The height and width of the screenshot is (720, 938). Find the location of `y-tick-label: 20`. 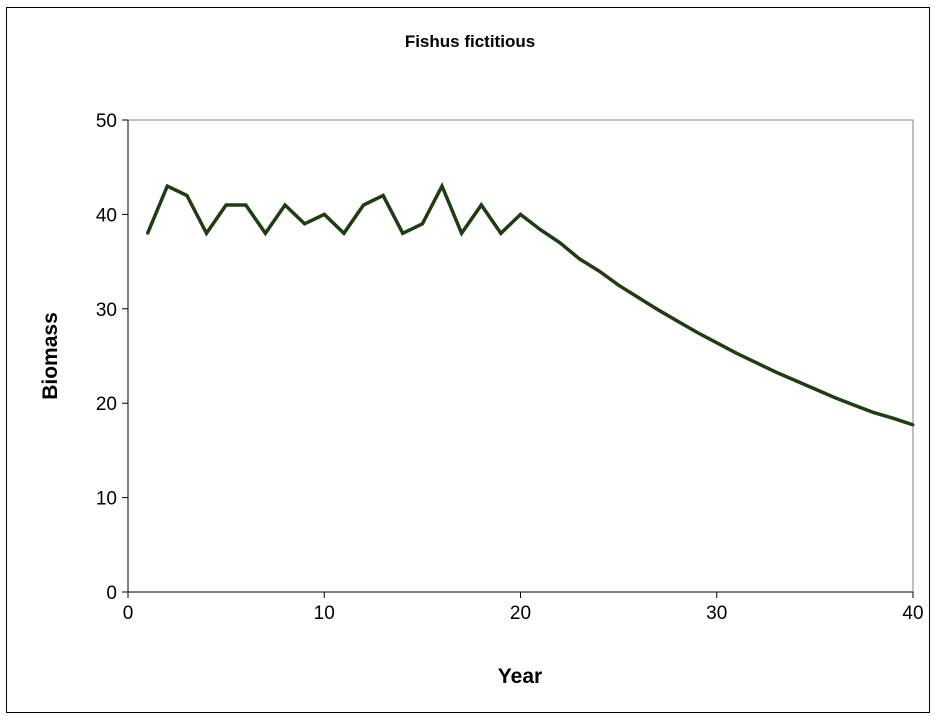

y-tick-label: 20 is located at coordinates (106, 404).